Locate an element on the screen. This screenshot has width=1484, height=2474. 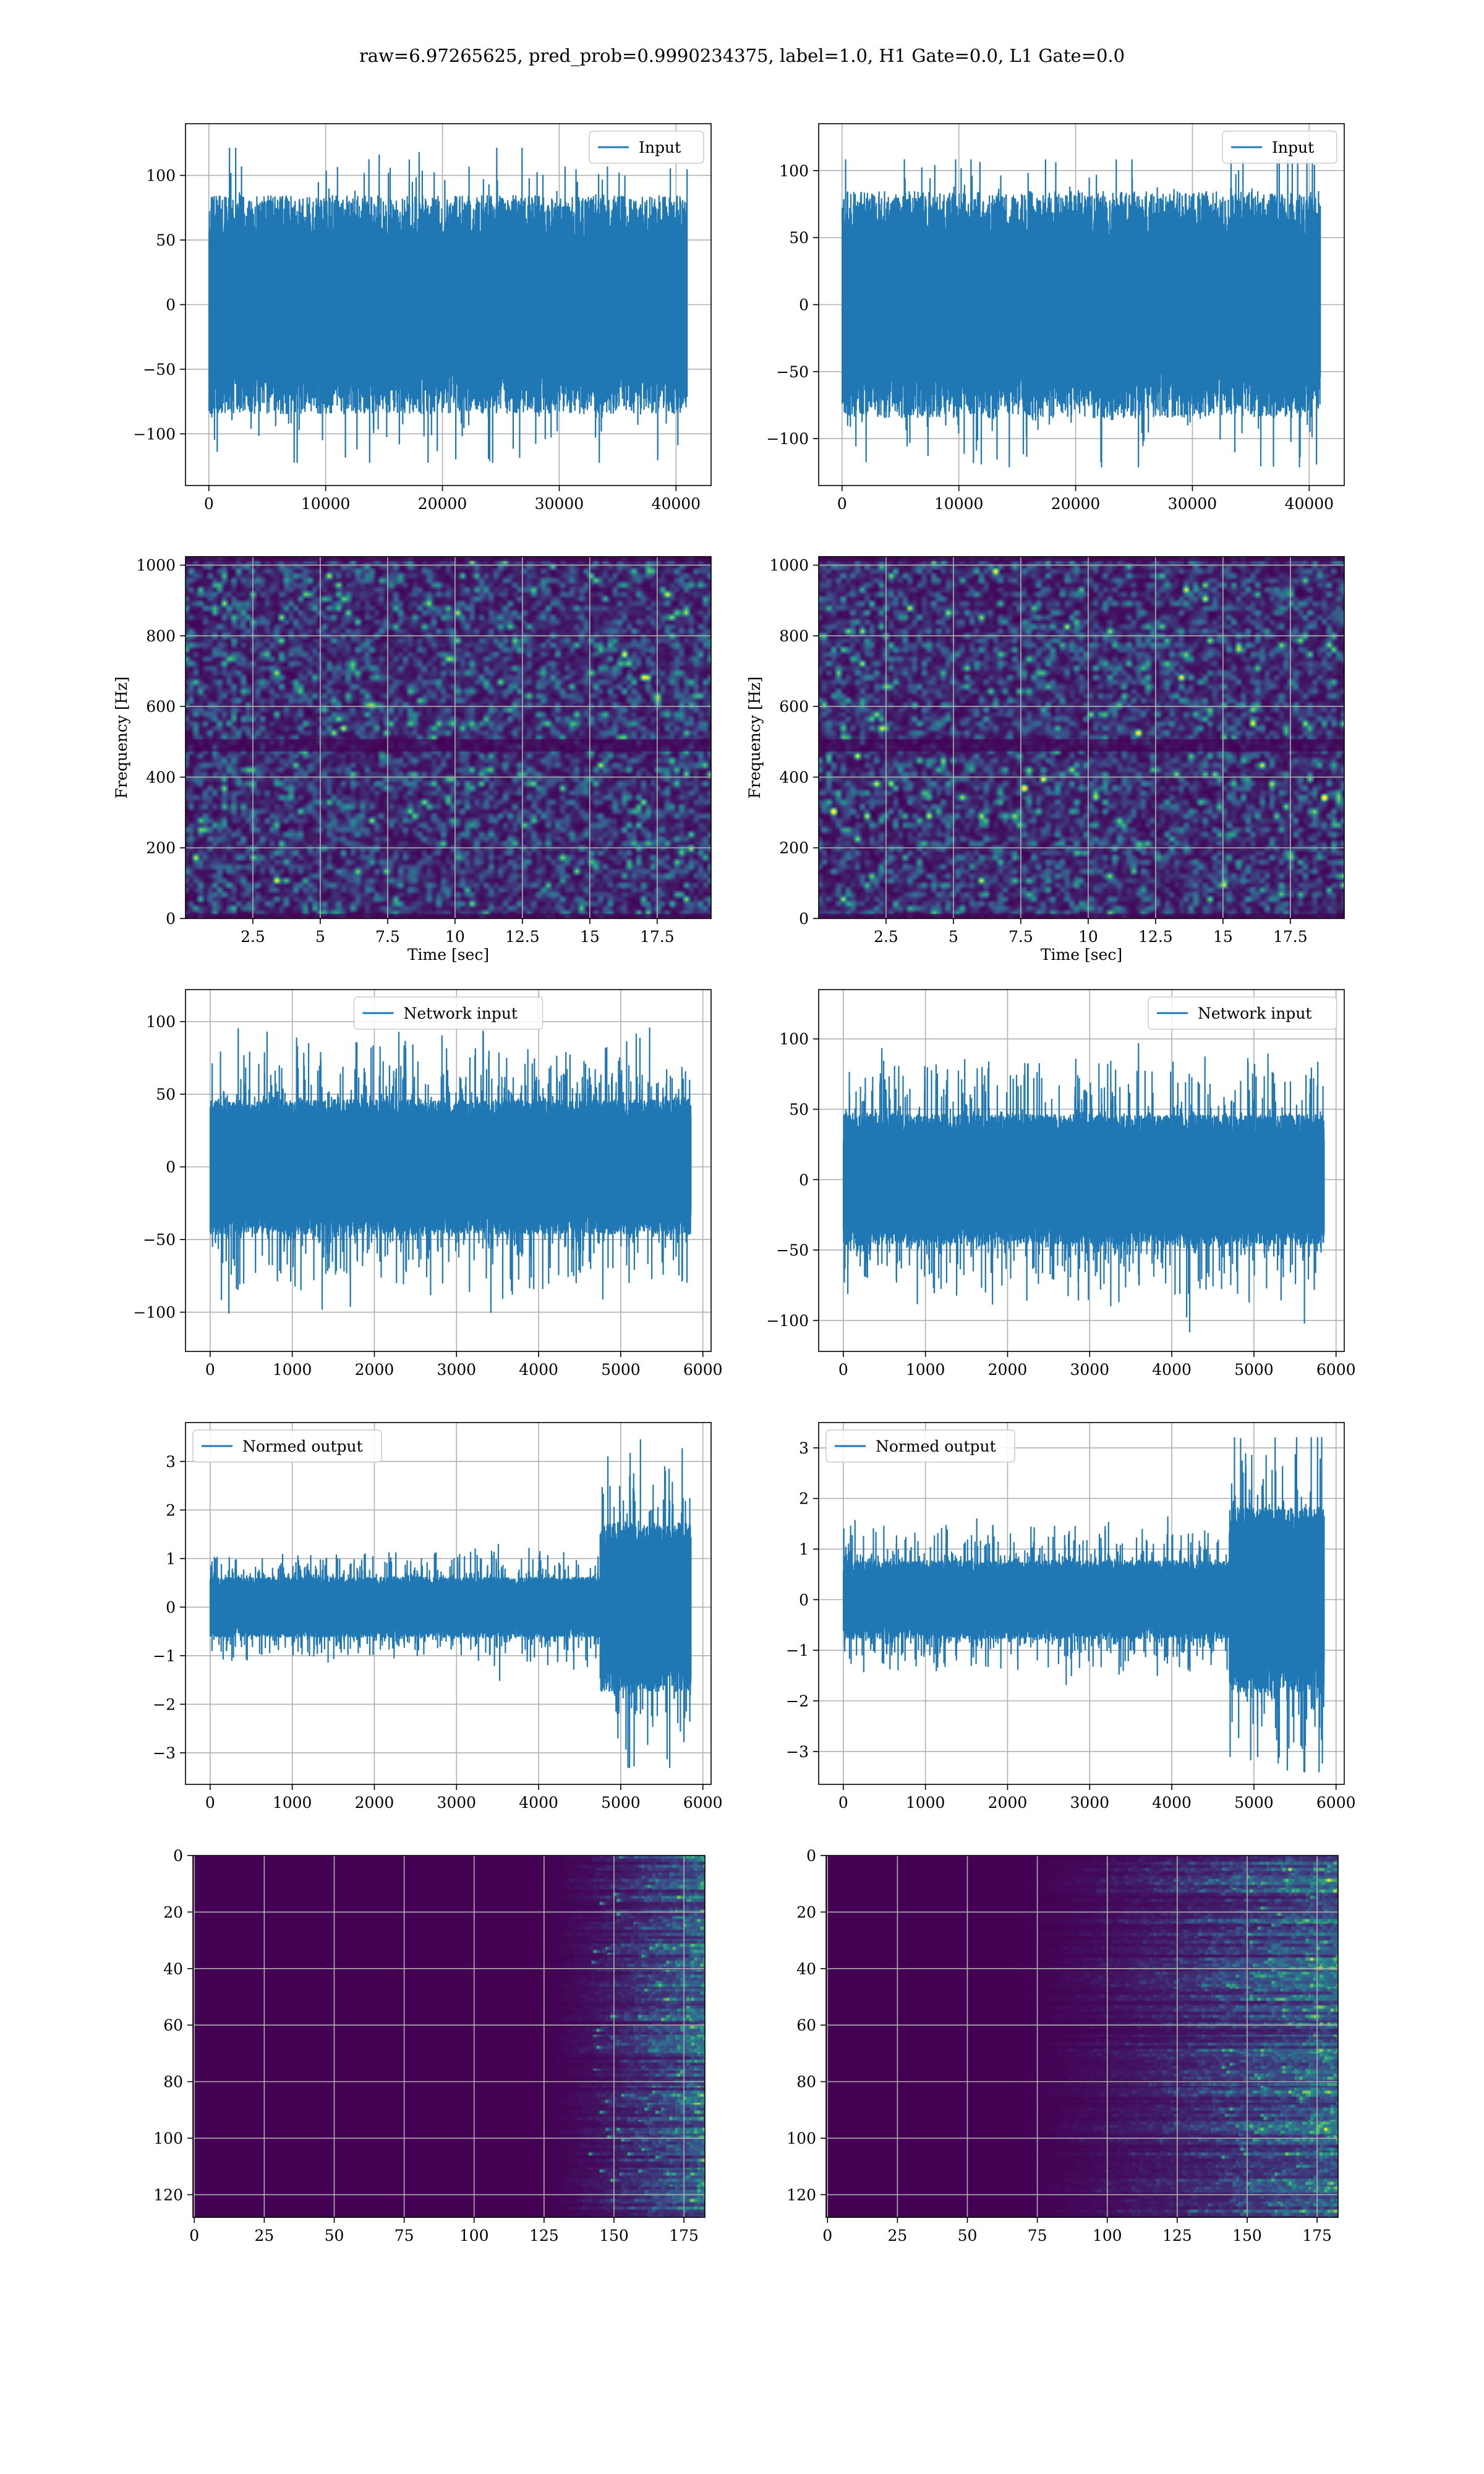
y-tick-label: −2 is located at coordinates (164, 1704).